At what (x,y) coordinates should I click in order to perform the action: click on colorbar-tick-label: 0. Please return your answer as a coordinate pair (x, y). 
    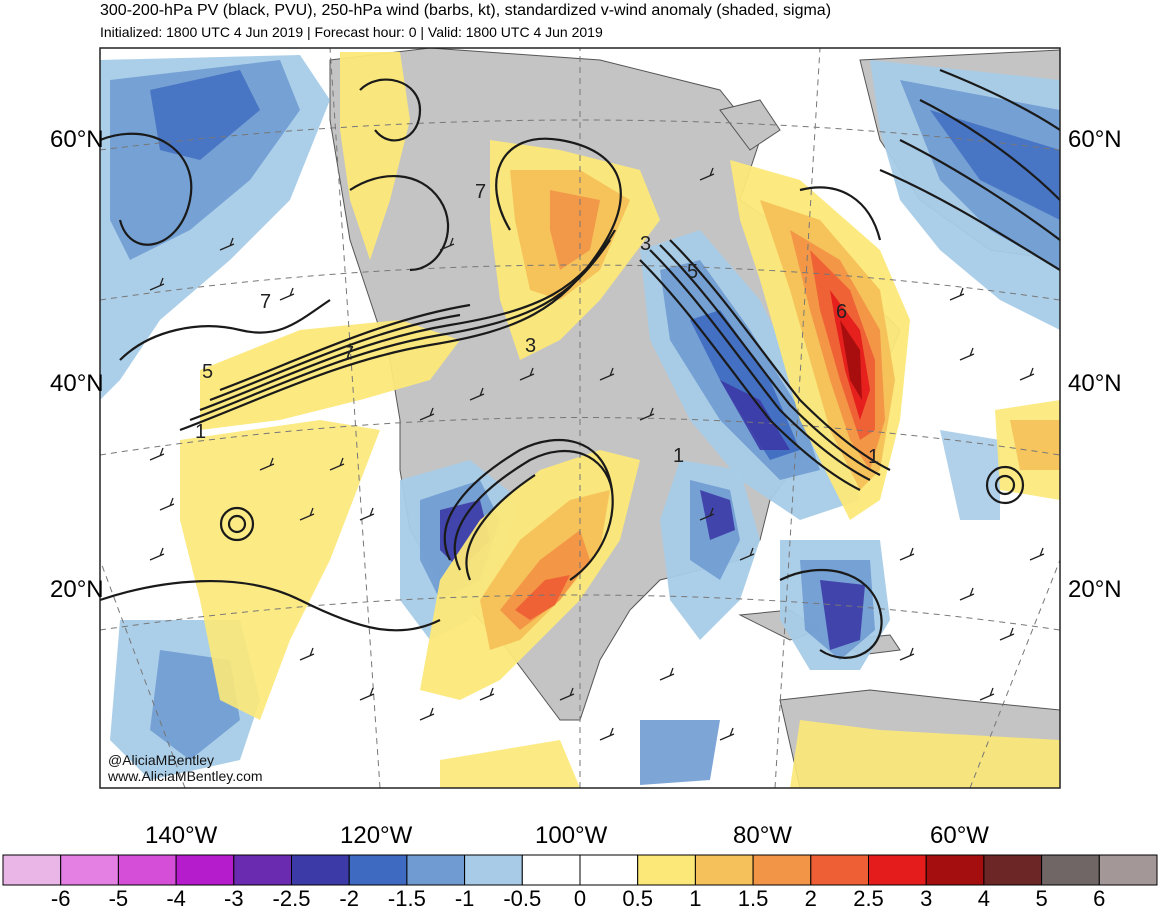
    Looking at the image, I should click on (580, 898).